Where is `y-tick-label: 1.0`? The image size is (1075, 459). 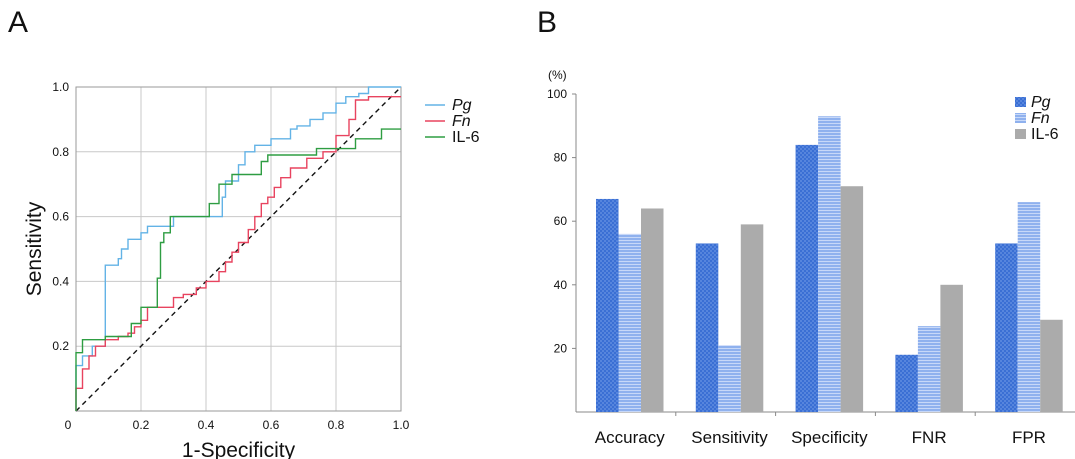 y-tick-label: 1.0 is located at coordinates (60, 87).